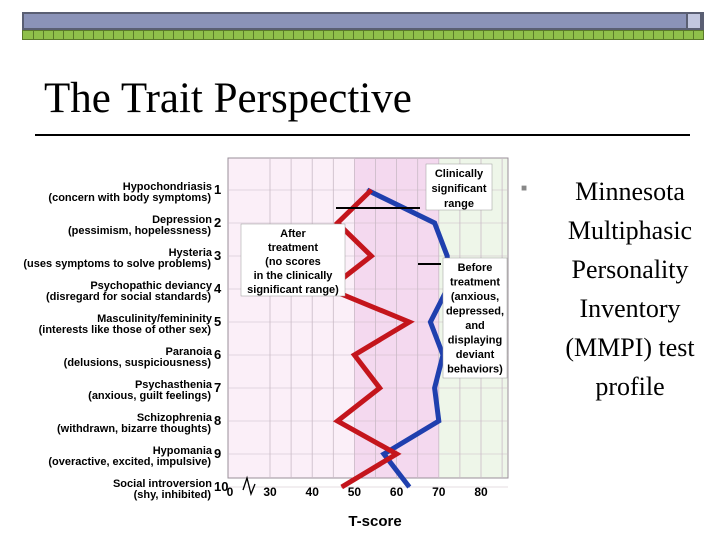  Describe the element at coordinates (182, 220) in the screenshot. I see `scale-name-label: Depression` at that location.